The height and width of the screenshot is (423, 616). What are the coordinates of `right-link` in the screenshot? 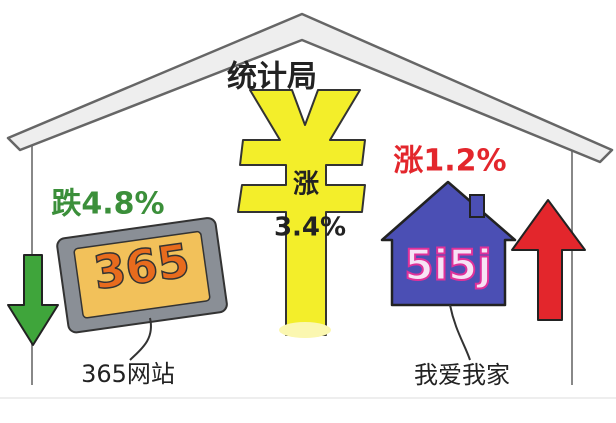 It's located at (460, 332).